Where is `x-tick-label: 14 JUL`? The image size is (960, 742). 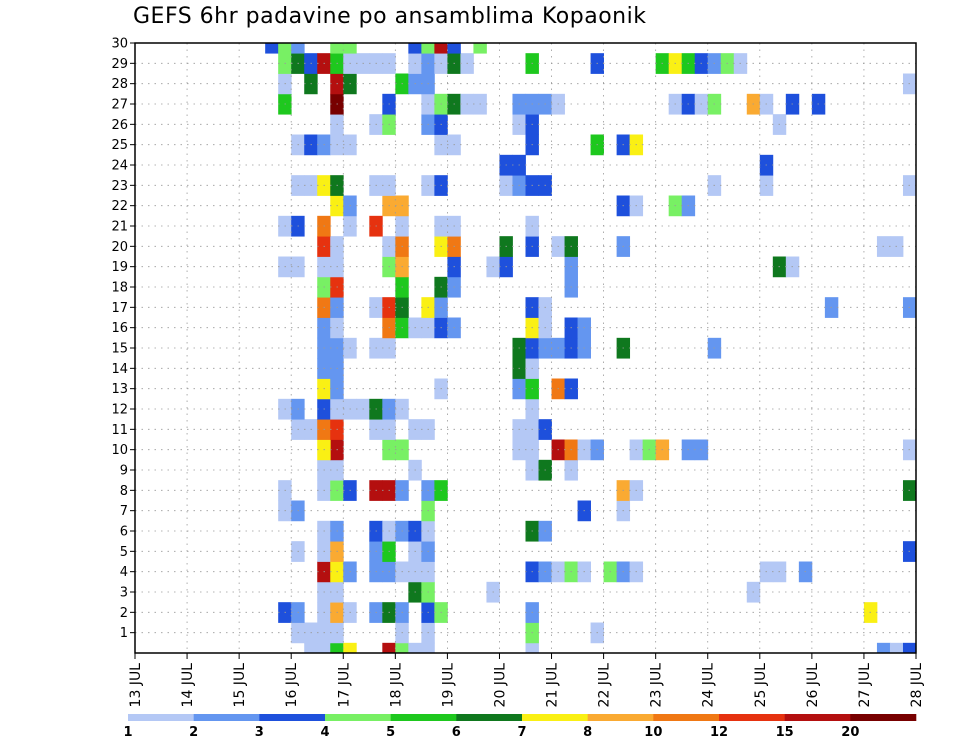 x-tick-label: 14 JUL is located at coordinates (188, 685).